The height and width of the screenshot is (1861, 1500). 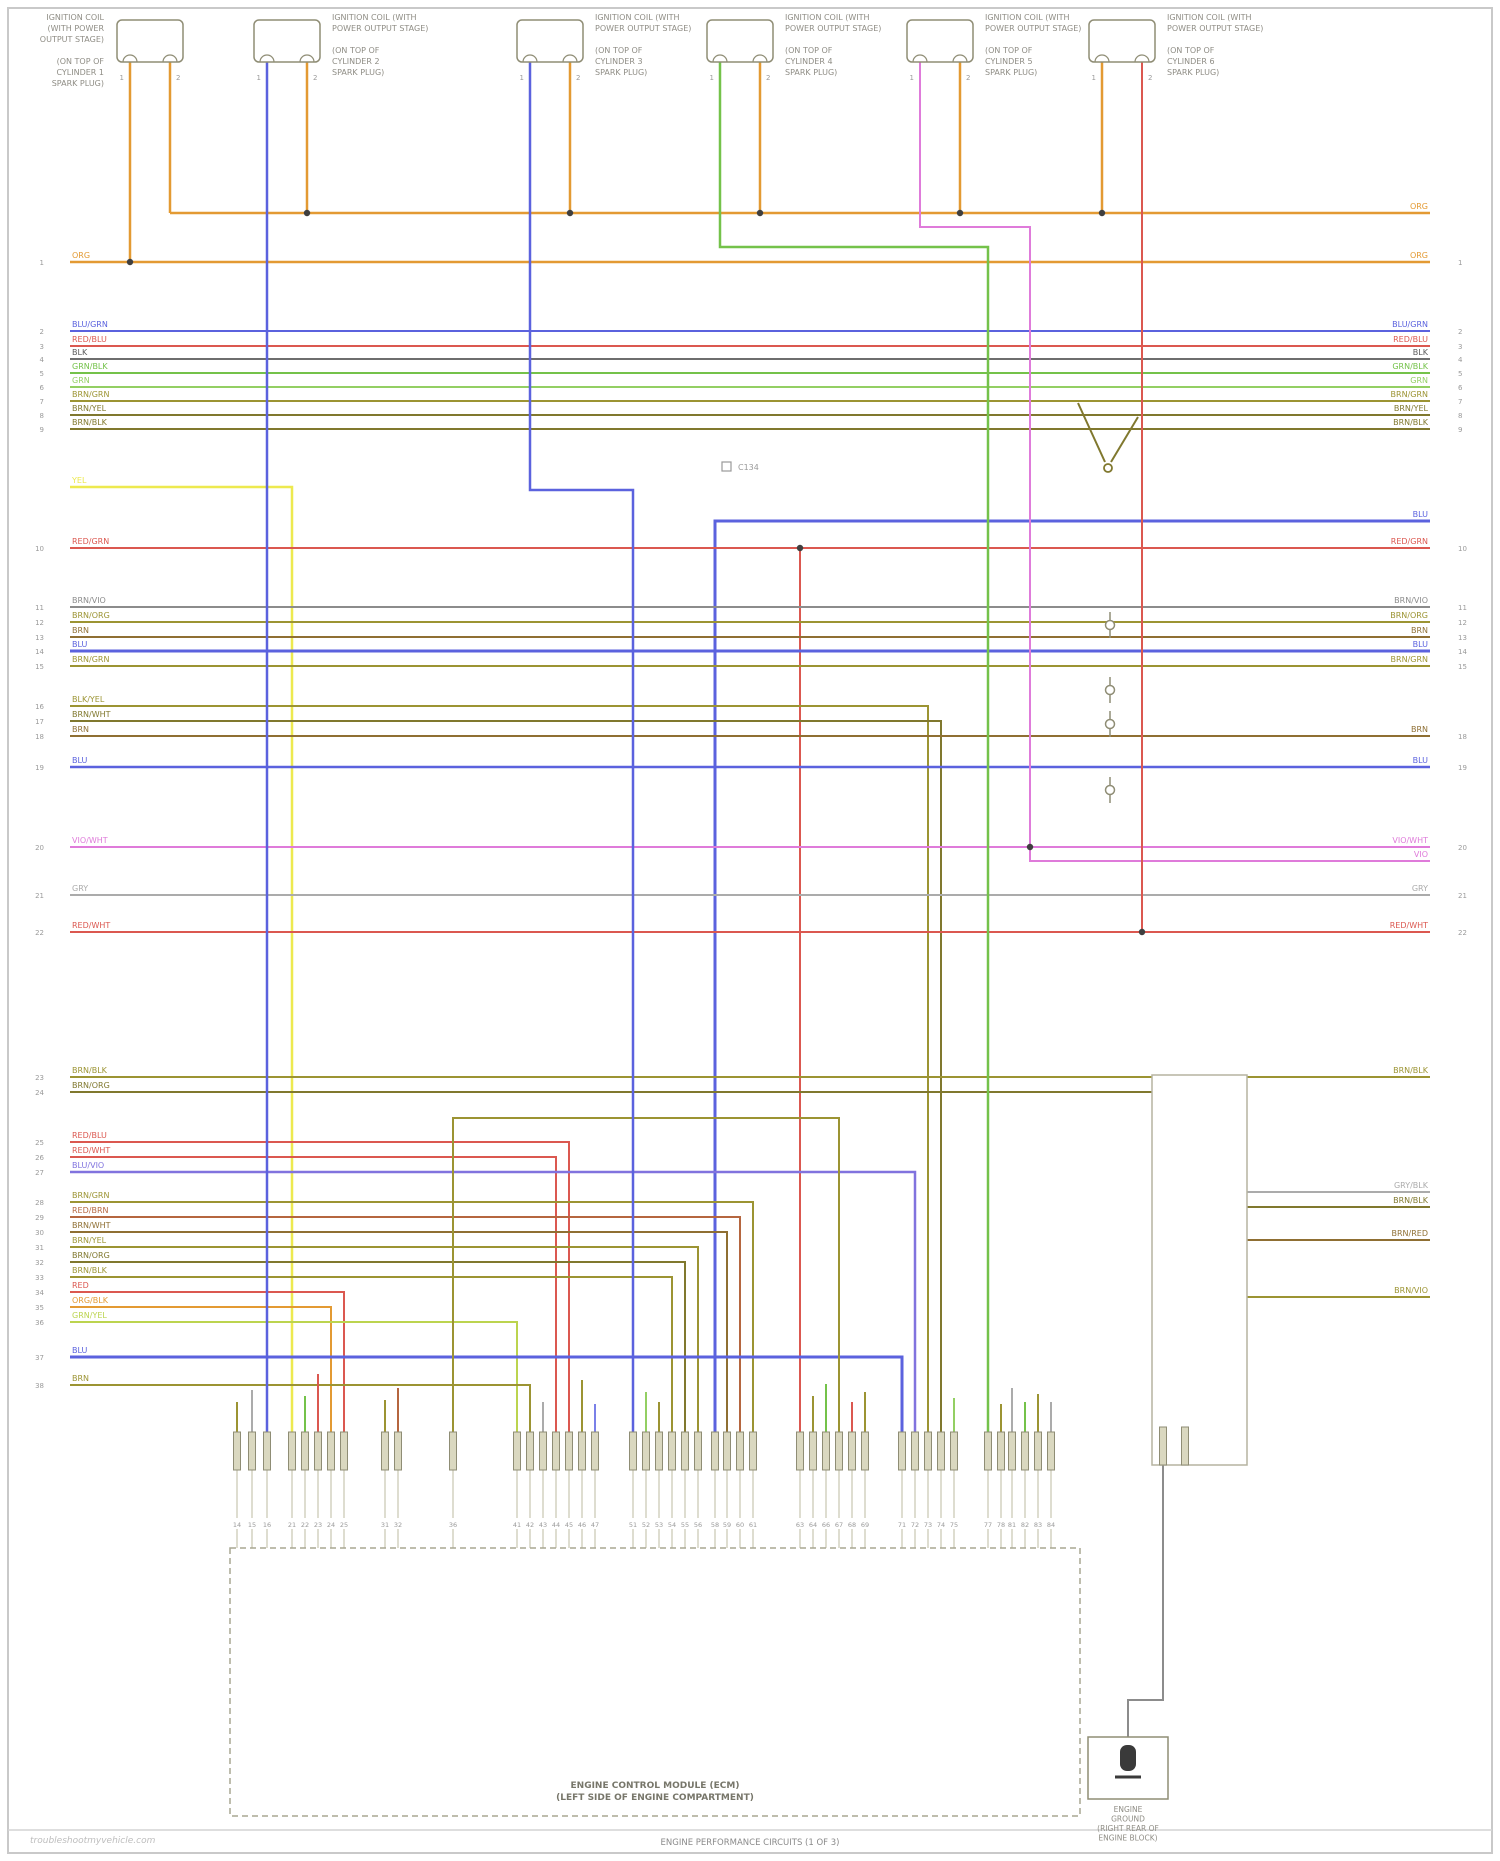 I want to click on component-label: OUTPUT STAGE), so click(x=72, y=39).